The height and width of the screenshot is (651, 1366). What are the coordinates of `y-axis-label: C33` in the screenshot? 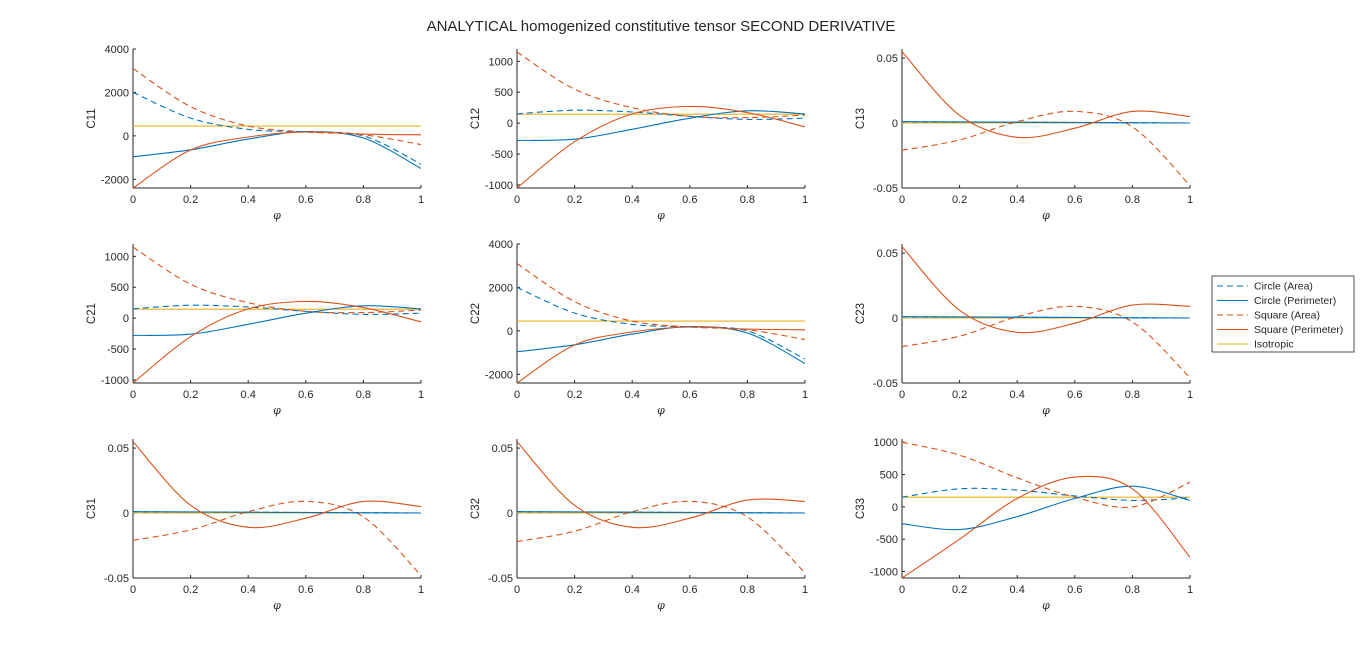 It's located at (861, 508).